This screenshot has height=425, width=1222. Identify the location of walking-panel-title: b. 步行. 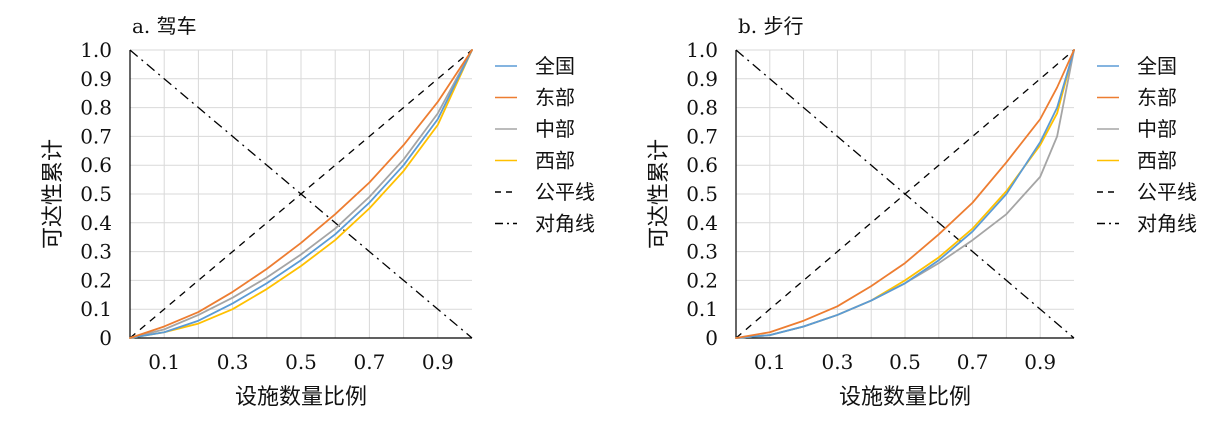
(771, 26).